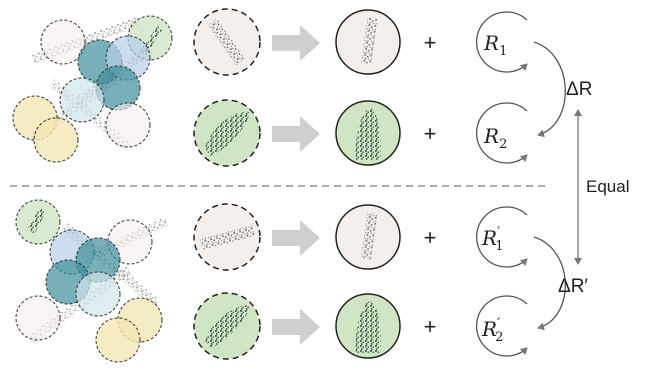 Image resolution: width=649 pixels, height=370 pixels. I want to click on rotation-label-r2-prime: R′ 2, so click(492, 330).